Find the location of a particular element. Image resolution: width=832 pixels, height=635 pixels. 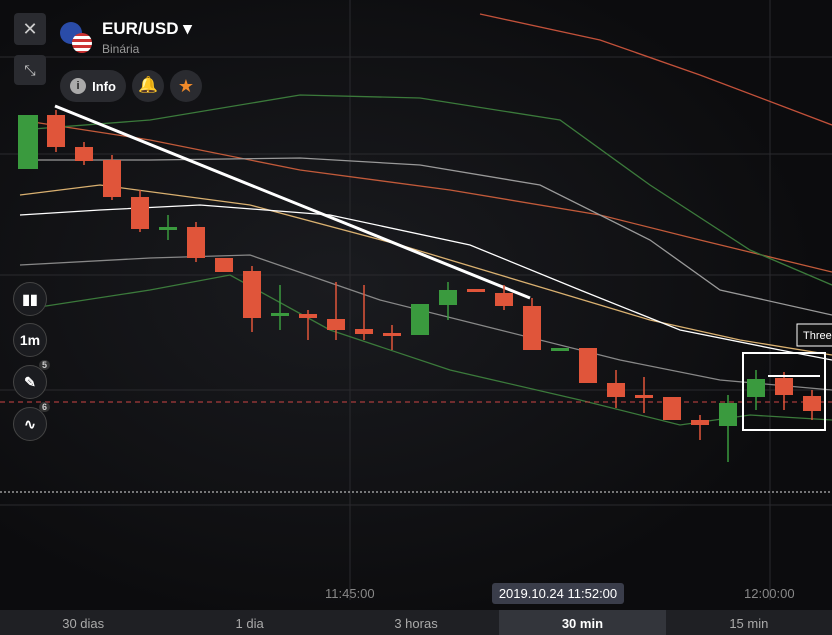

cursor-time-box is located at coordinates (558, 593).